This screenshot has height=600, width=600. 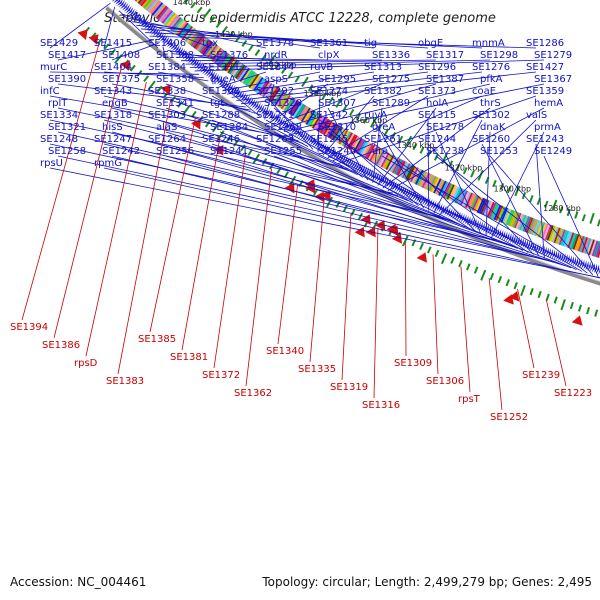 I want to click on outer-gene-label: SE1302, so click(x=491, y=115).